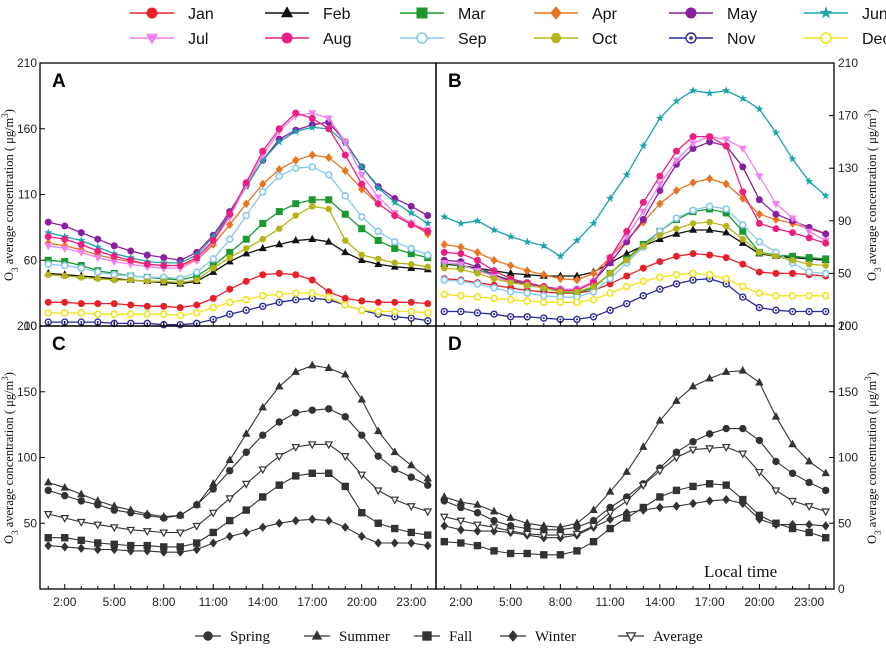 This screenshot has width=886, height=649. What do you see at coordinates (238, 535) in the screenshot?
I see `series-c-winter` at bounding box center [238, 535].